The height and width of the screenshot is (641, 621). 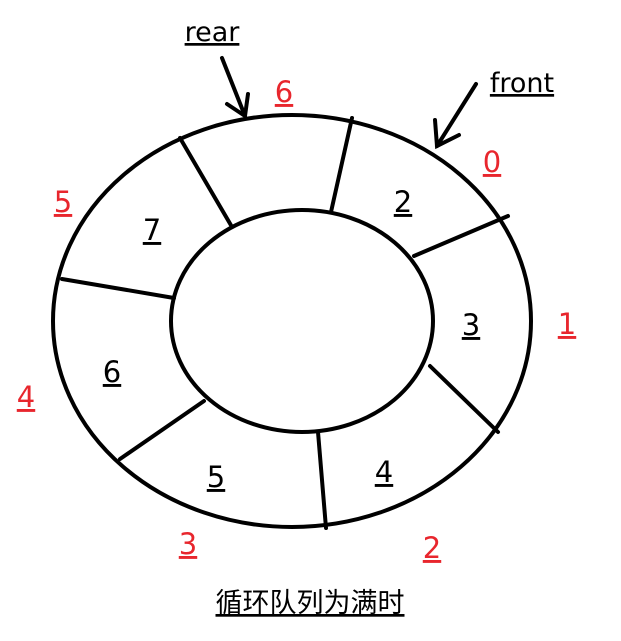 I want to click on slot-3-index: 3, so click(x=188, y=544).